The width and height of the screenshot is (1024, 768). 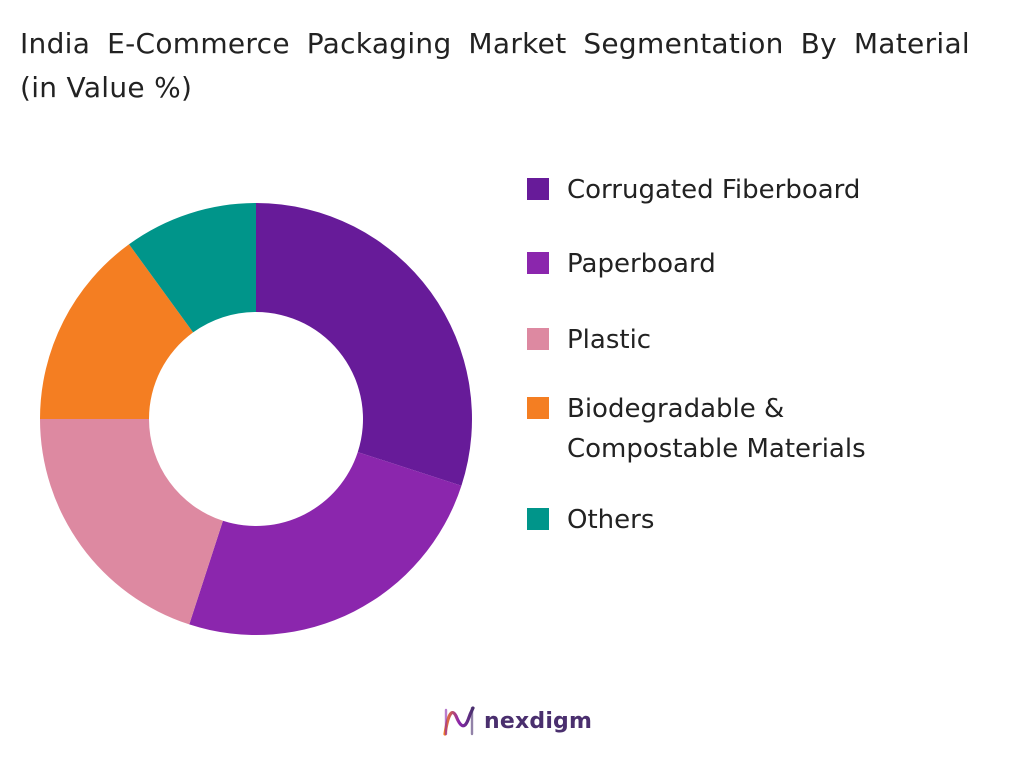 What do you see at coordinates (641, 264) in the screenshot?
I see `legend-label: Paperboard` at bounding box center [641, 264].